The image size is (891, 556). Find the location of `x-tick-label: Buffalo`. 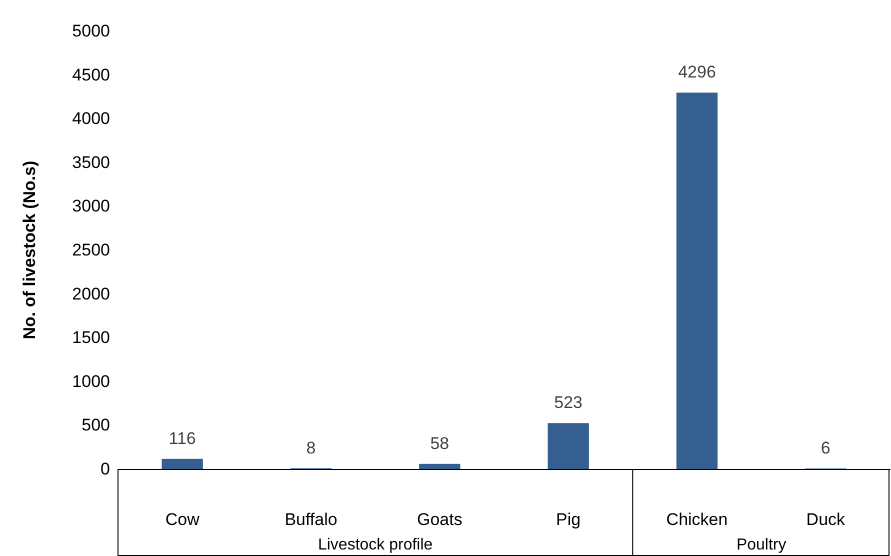

x-tick-label: Buffalo is located at coordinates (311, 519).